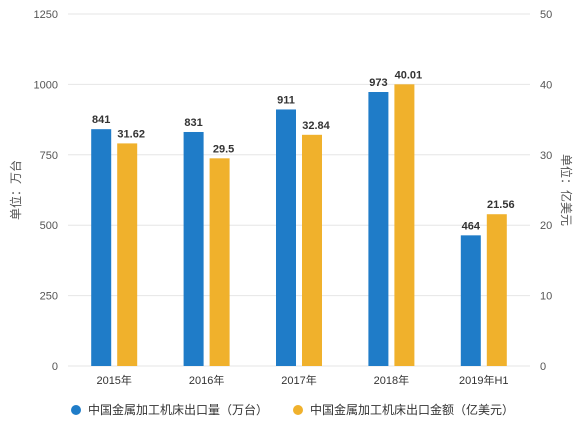  What do you see at coordinates (193, 123) in the screenshot?
I see `data-label-export-volume: 831` at bounding box center [193, 123].